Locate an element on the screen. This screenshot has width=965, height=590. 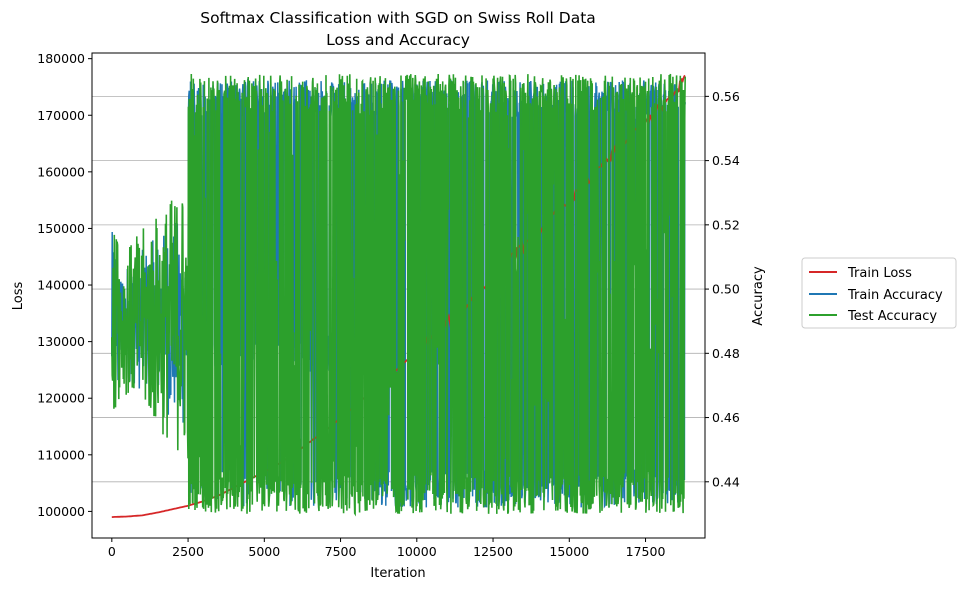
y-left-tick-label: 120000 is located at coordinates (61, 398).